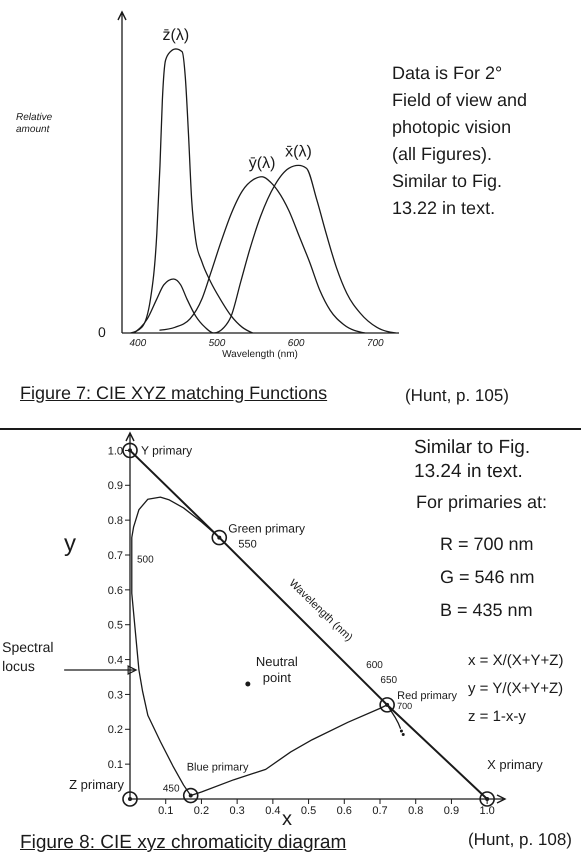  I want to click on text: 0, so click(102, 332).